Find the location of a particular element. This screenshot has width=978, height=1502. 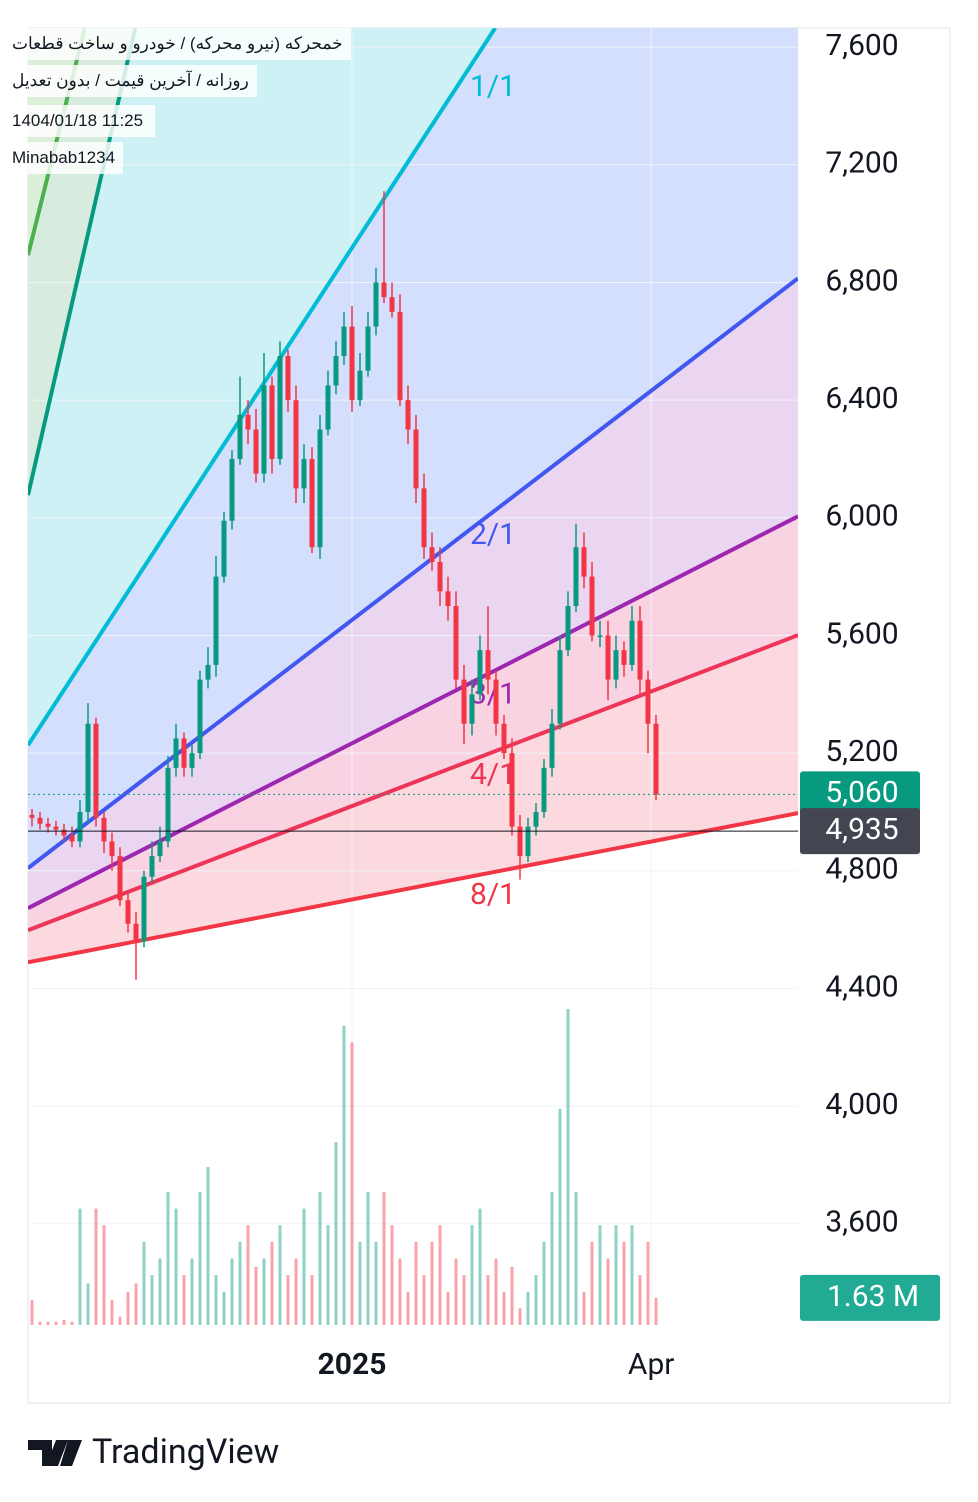

x-tick-label: Apr is located at coordinates (651, 1364).